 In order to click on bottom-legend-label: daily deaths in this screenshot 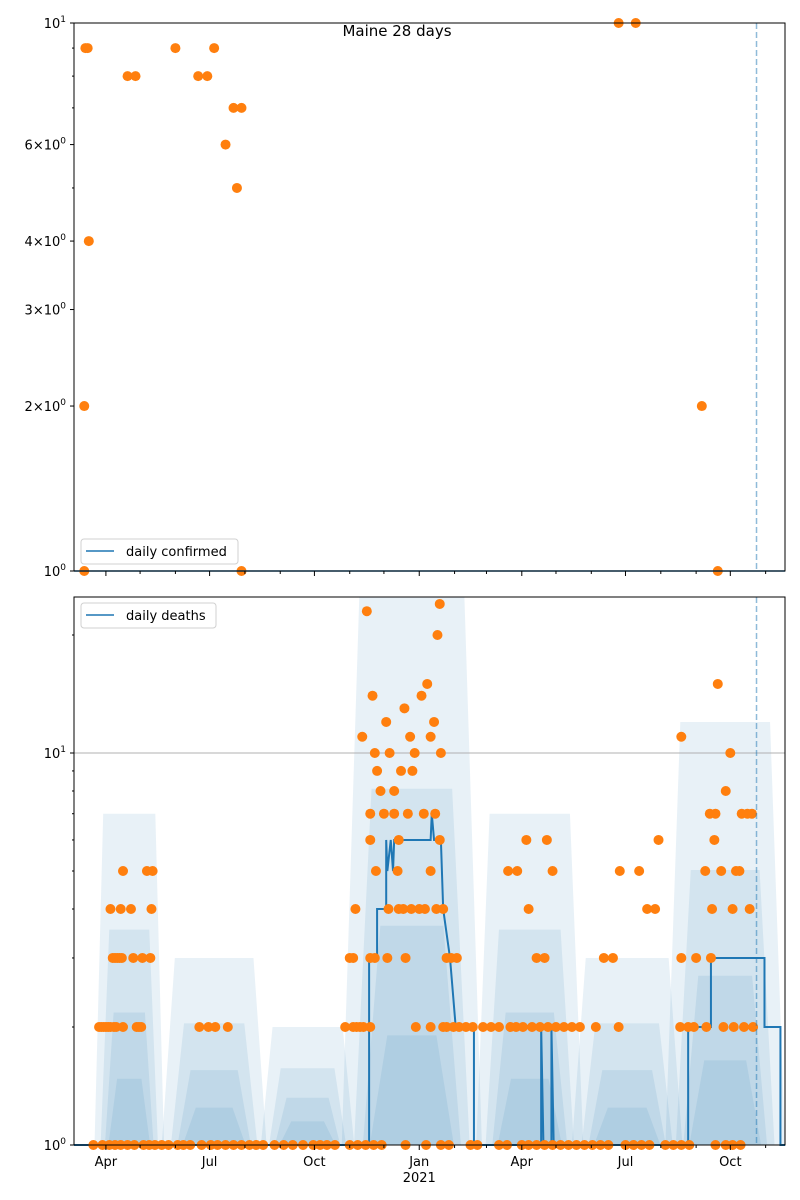, I will do `click(166, 616)`.